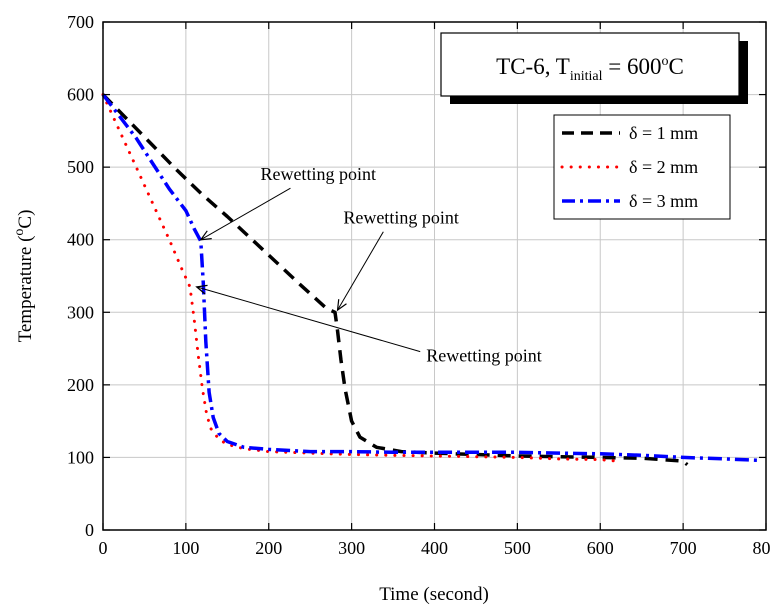  I want to click on x-tick-label: 100, so click(185, 548).